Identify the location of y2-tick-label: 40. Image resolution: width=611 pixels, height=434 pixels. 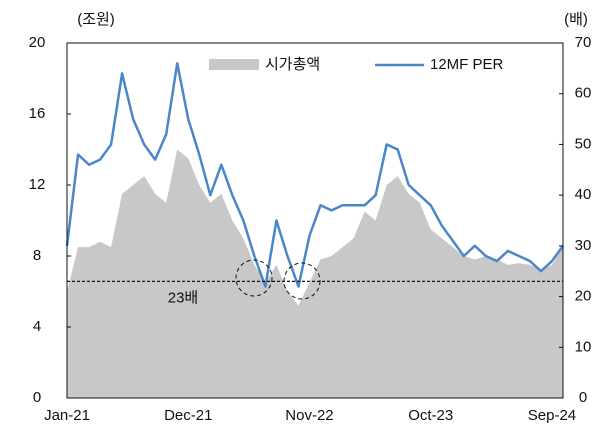
(583, 194).